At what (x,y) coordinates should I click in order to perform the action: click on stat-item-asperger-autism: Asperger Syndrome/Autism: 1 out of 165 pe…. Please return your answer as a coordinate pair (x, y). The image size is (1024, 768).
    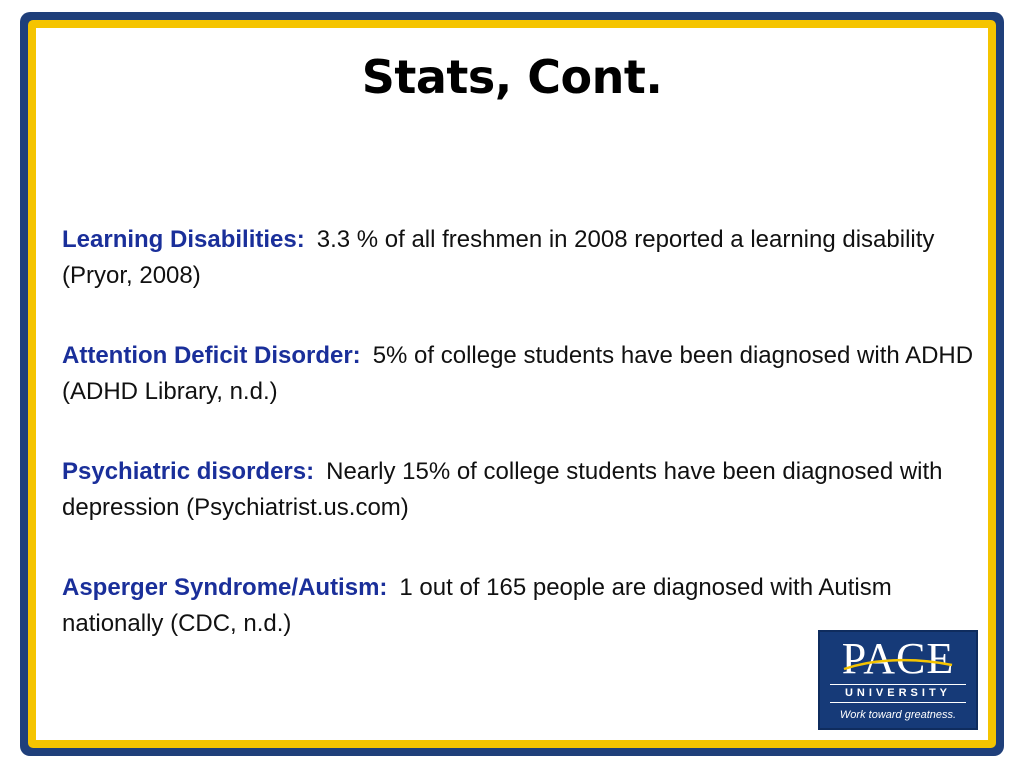
    Looking at the image, I should click on (527, 606).